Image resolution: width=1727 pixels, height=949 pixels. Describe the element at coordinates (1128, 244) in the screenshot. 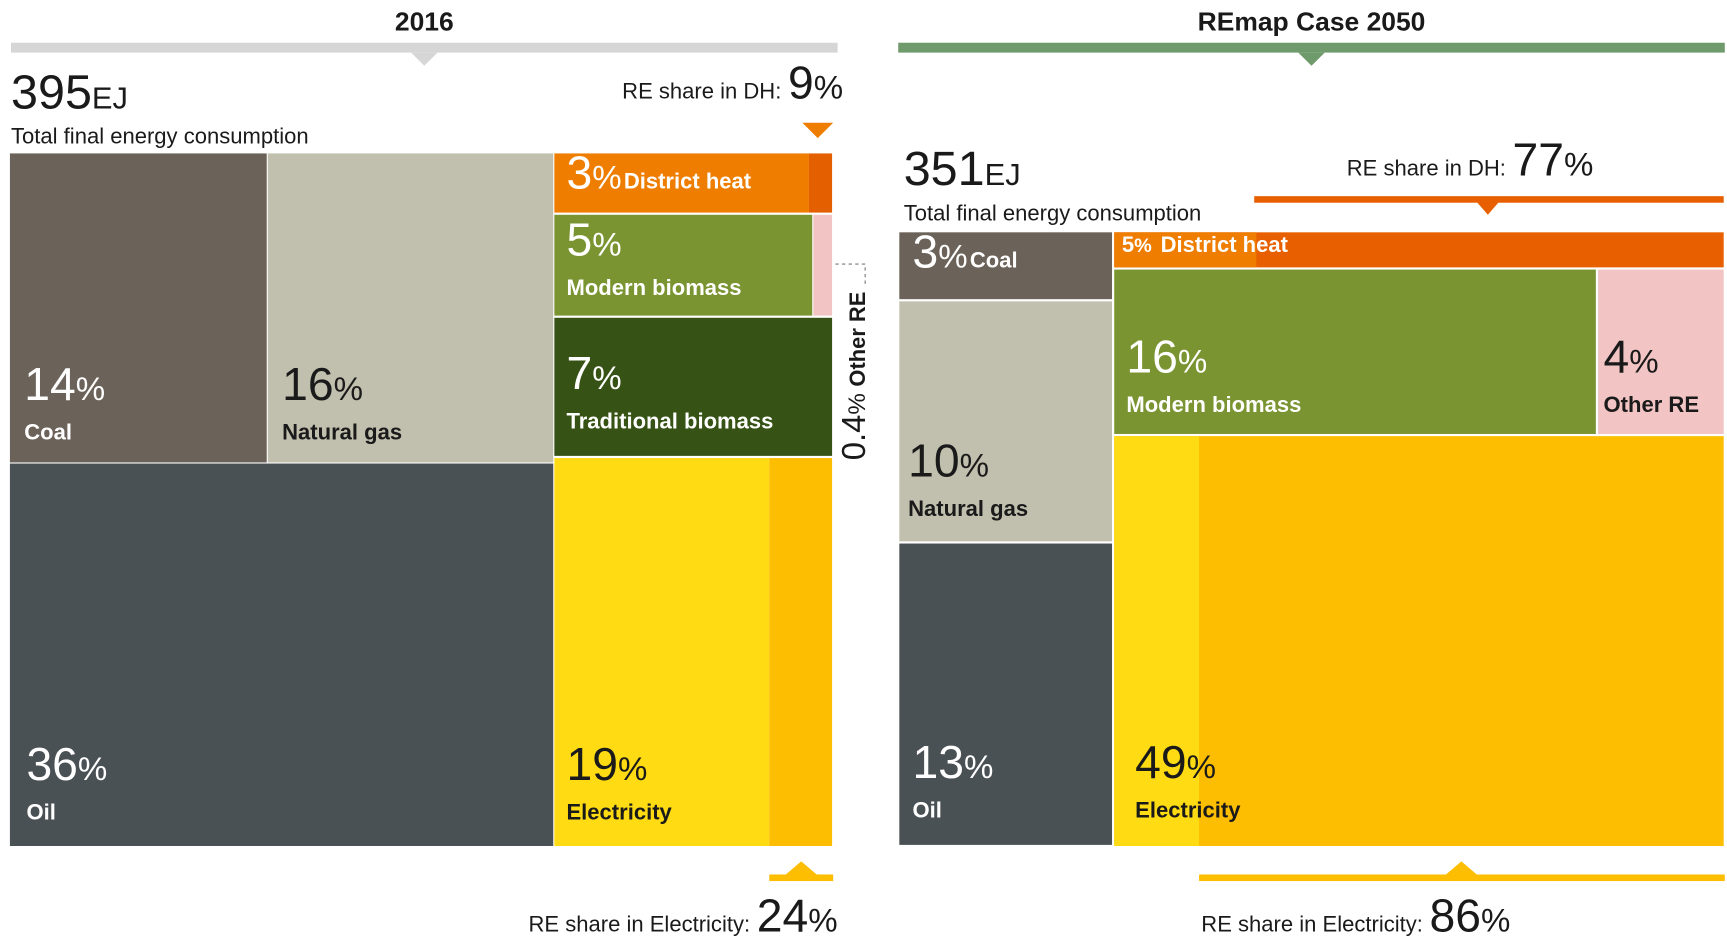

I see `cell-value: 5` at that location.